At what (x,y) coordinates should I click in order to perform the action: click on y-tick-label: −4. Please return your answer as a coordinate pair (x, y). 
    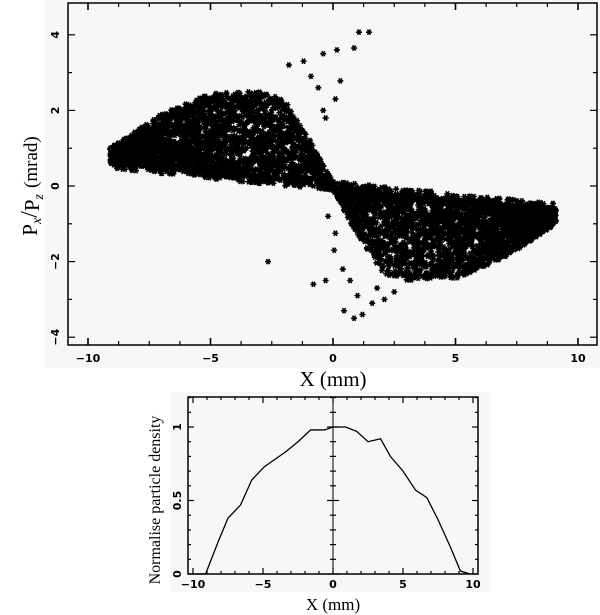
    Looking at the image, I should click on (55, 336).